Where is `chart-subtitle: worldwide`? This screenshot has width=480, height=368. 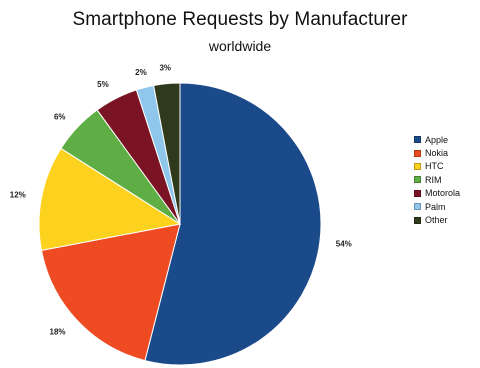 chart-subtitle: worldwide is located at coordinates (240, 46).